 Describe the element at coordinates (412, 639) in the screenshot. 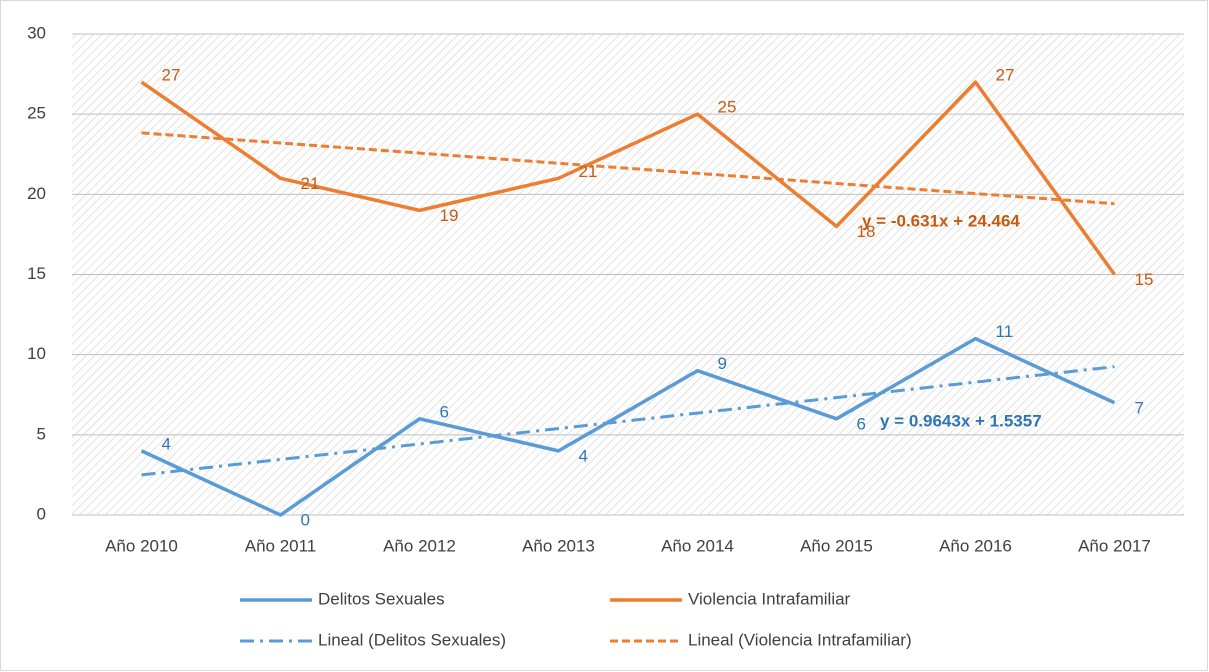

I see `legend-label: Lineal (Delitos Sexuales)` at that location.